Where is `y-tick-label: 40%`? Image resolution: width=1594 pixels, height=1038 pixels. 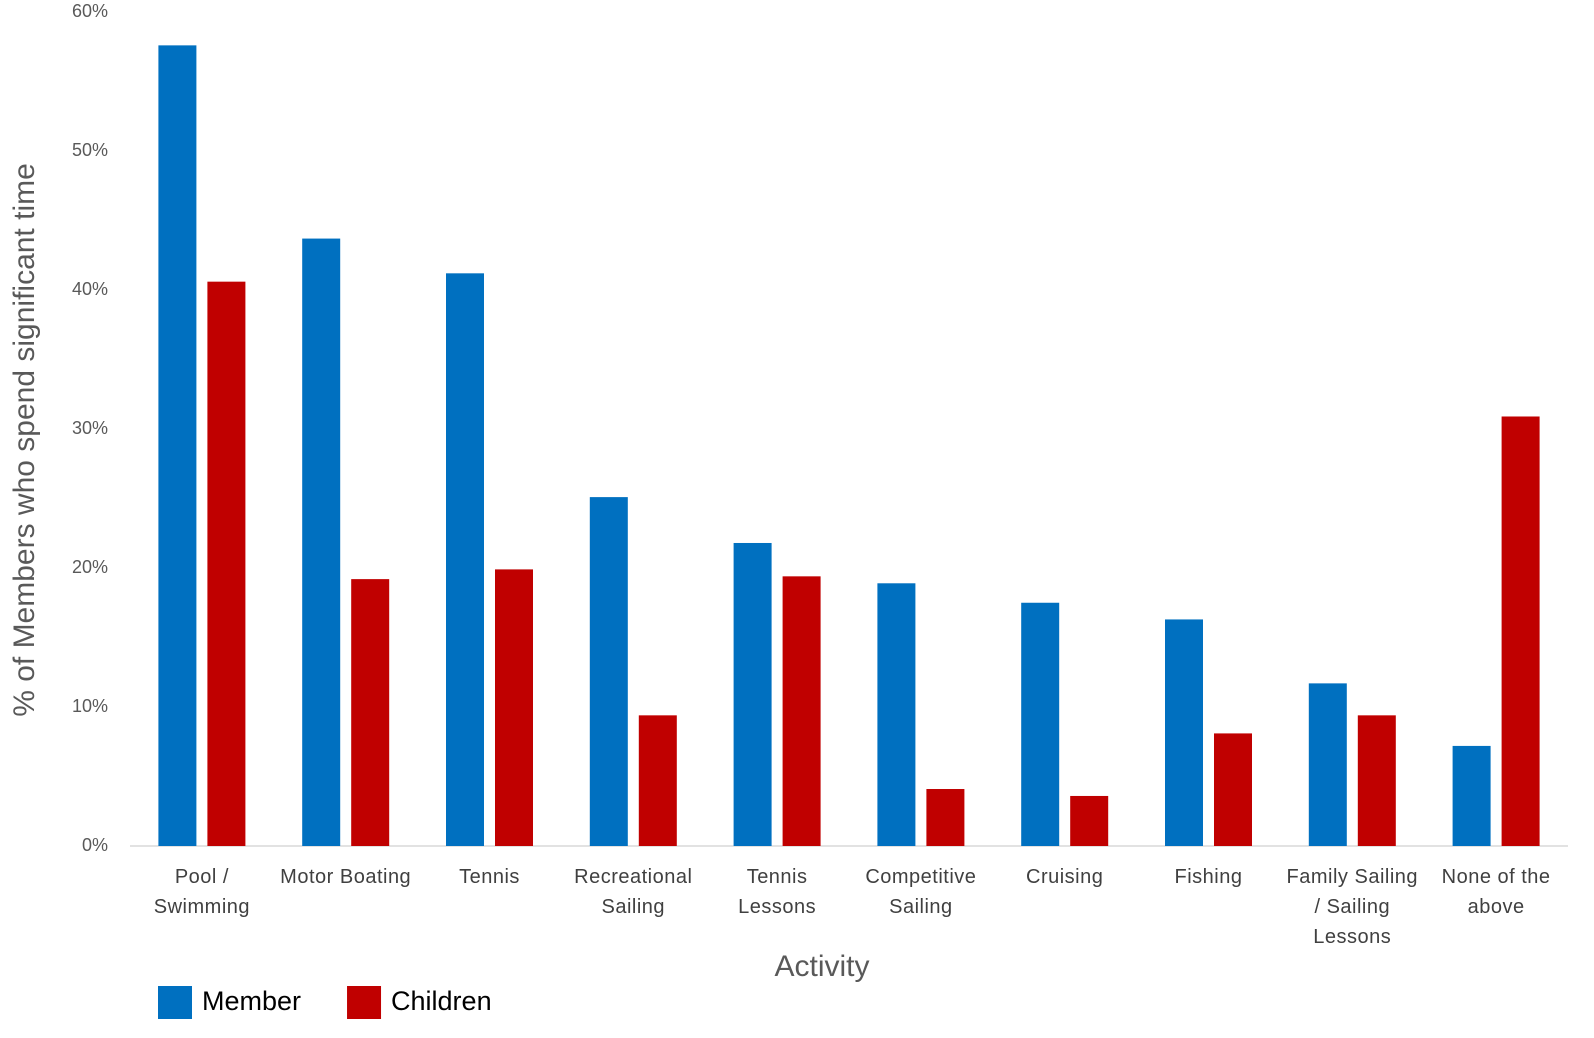 y-tick-label: 40% is located at coordinates (90, 289).